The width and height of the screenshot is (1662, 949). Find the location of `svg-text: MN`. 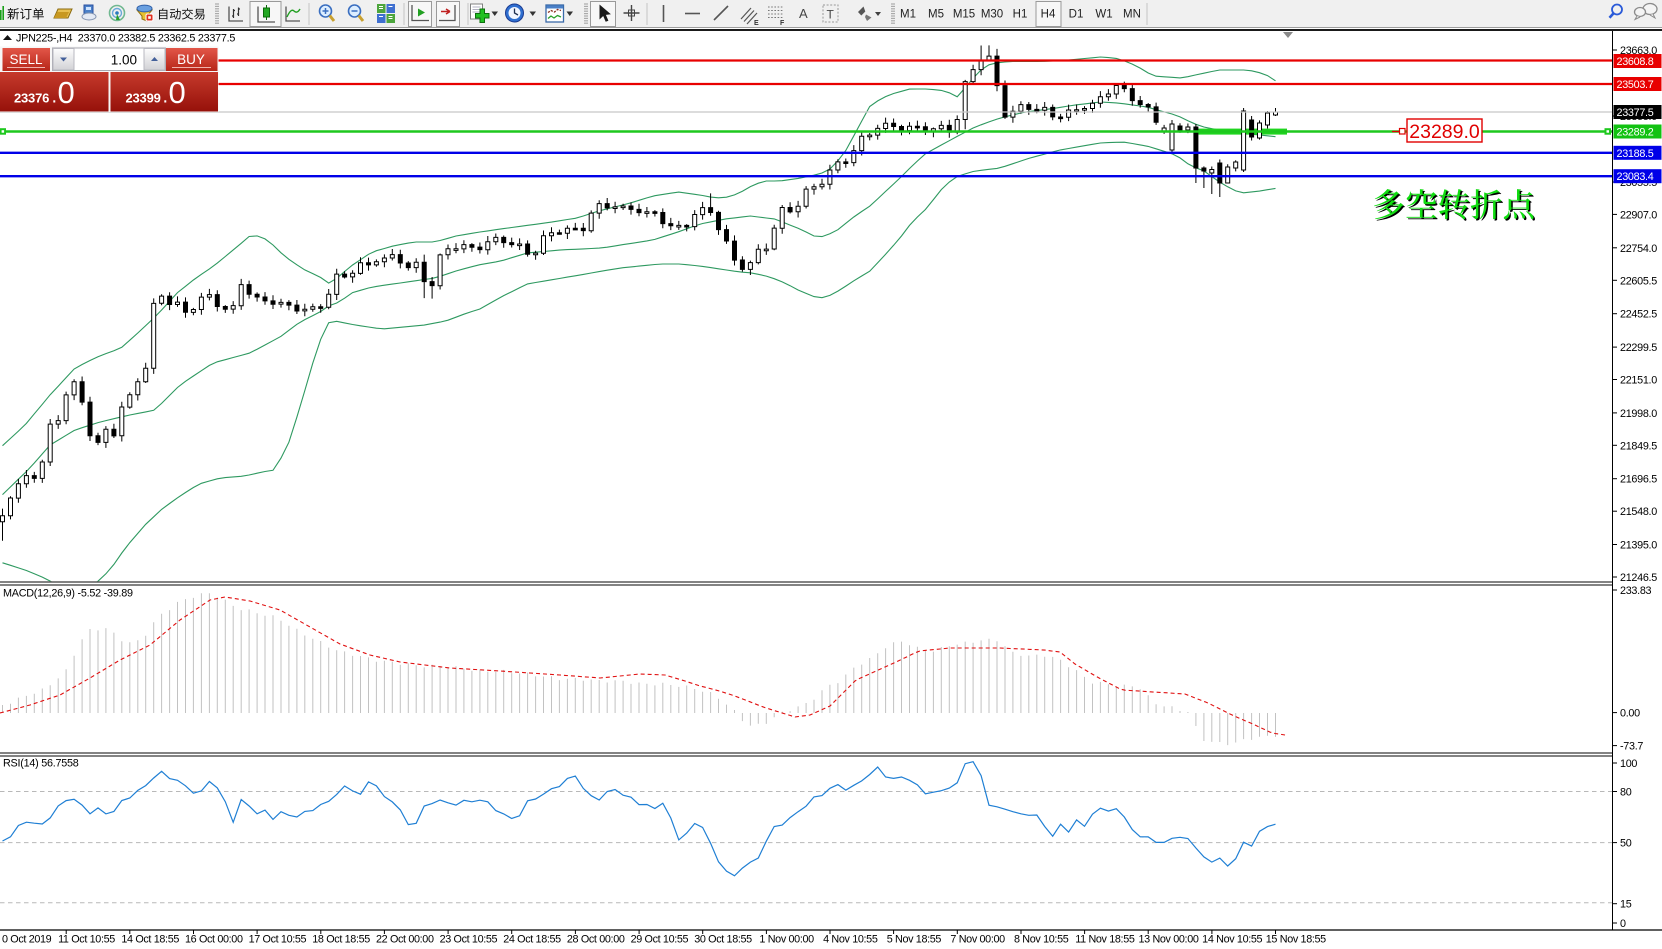

svg-text: MN is located at coordinates (1132, 15).